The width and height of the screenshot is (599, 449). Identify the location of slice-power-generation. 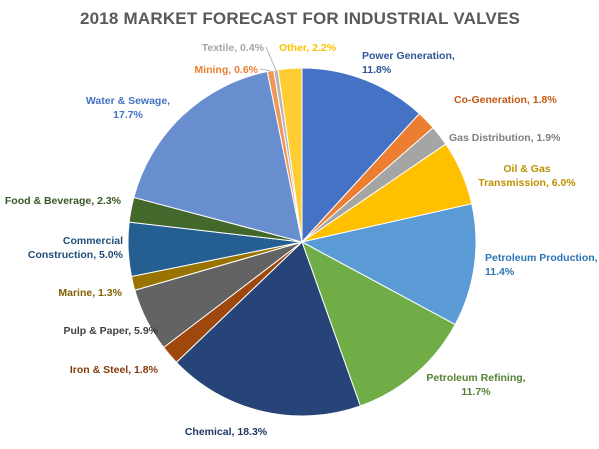
(361, 155).